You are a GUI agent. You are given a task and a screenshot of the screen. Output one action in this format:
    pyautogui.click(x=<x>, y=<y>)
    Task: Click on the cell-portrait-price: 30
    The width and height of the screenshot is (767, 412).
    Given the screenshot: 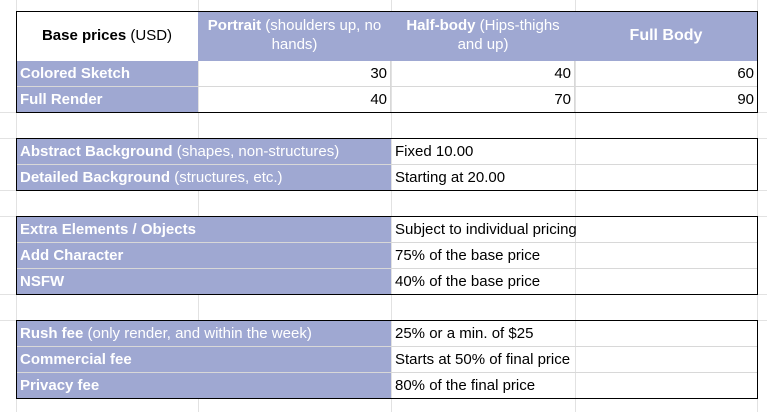 What is the action you would take?
    pyautogui.click(x=294, y=73)
    